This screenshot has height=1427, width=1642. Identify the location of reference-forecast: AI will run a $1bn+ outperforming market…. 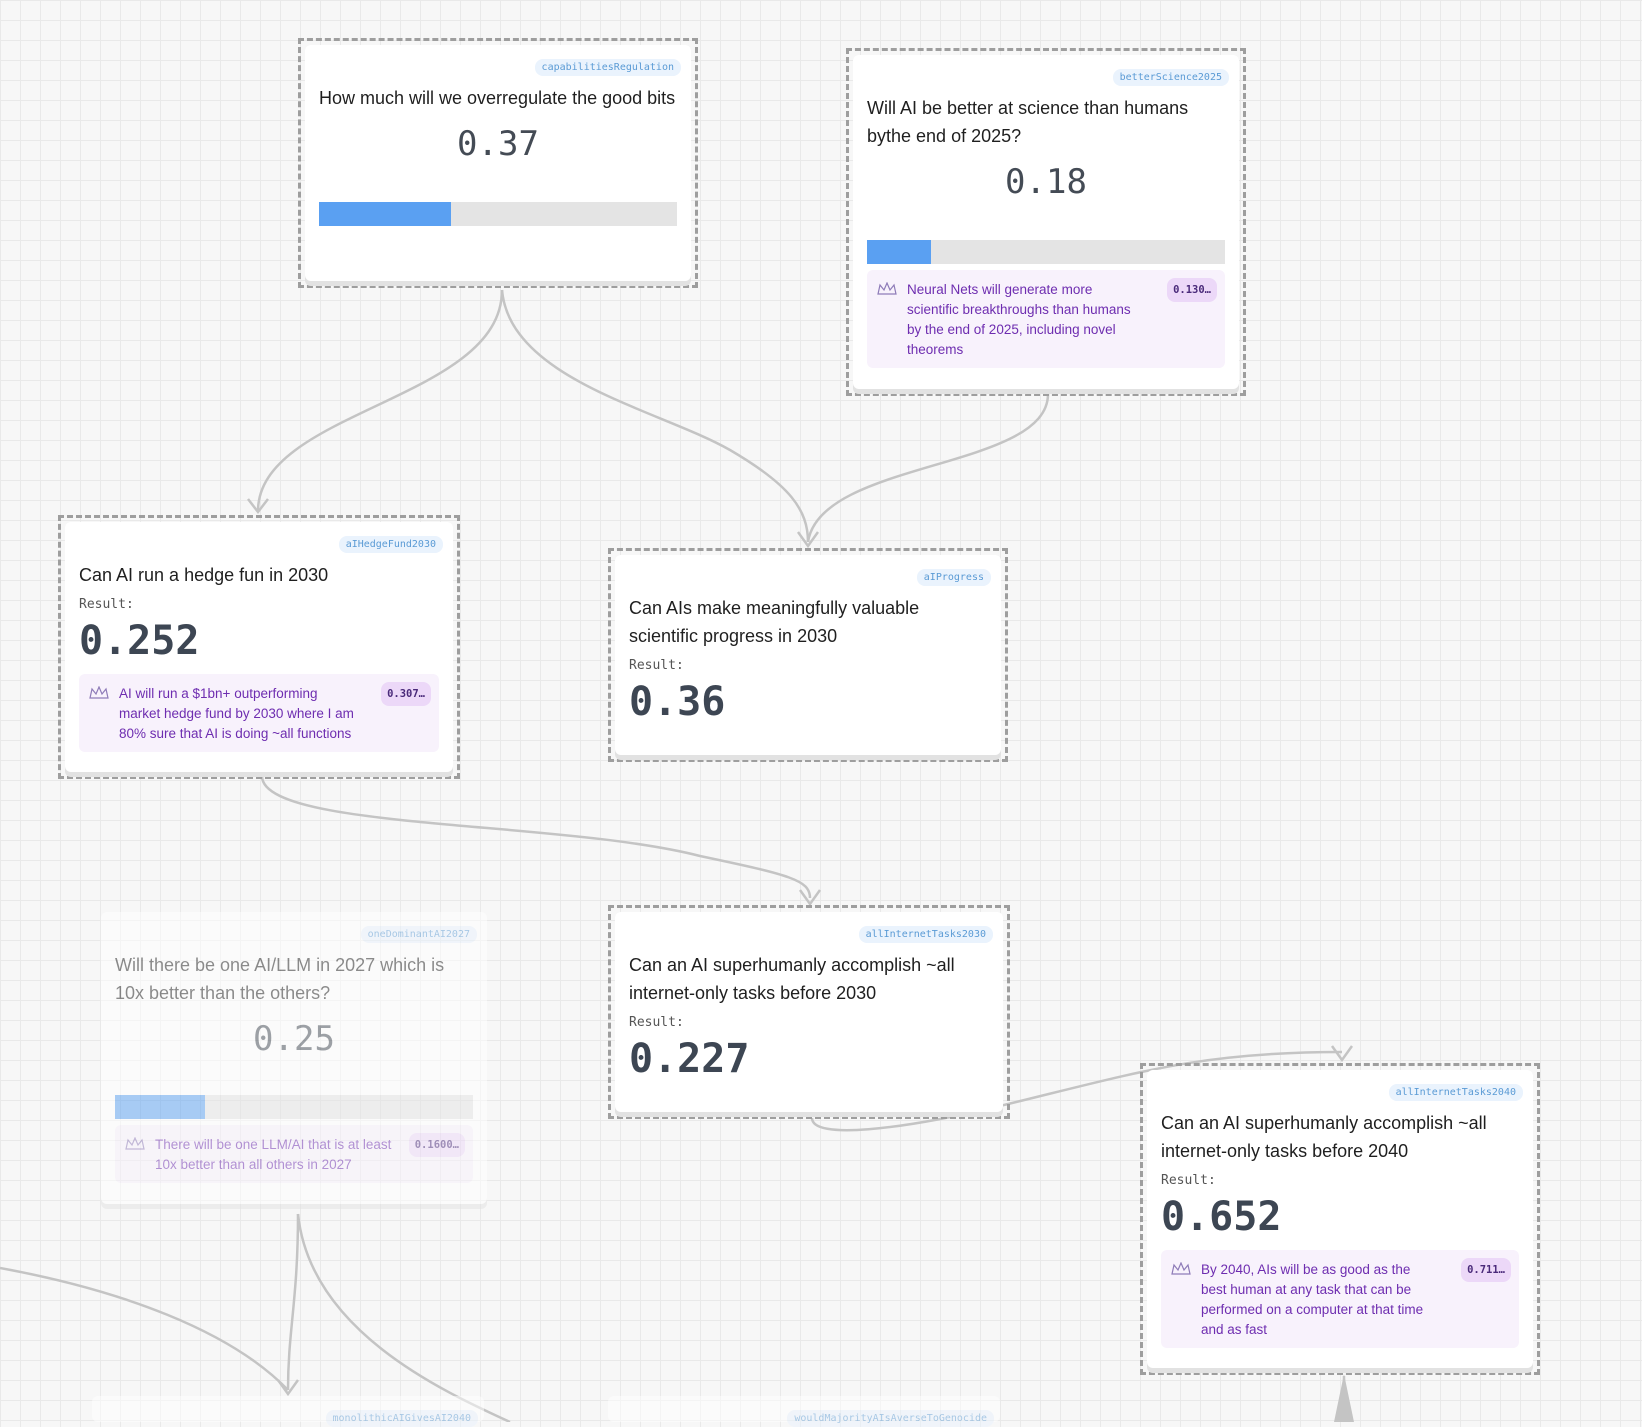
(259, 713).